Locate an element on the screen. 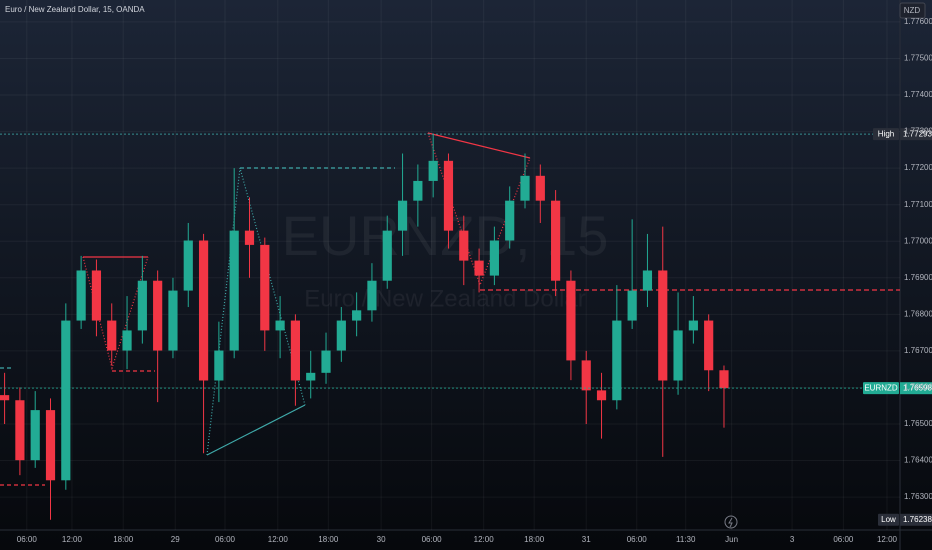  y-tick-label: 1.77600 is located at coordinates (918, 21).